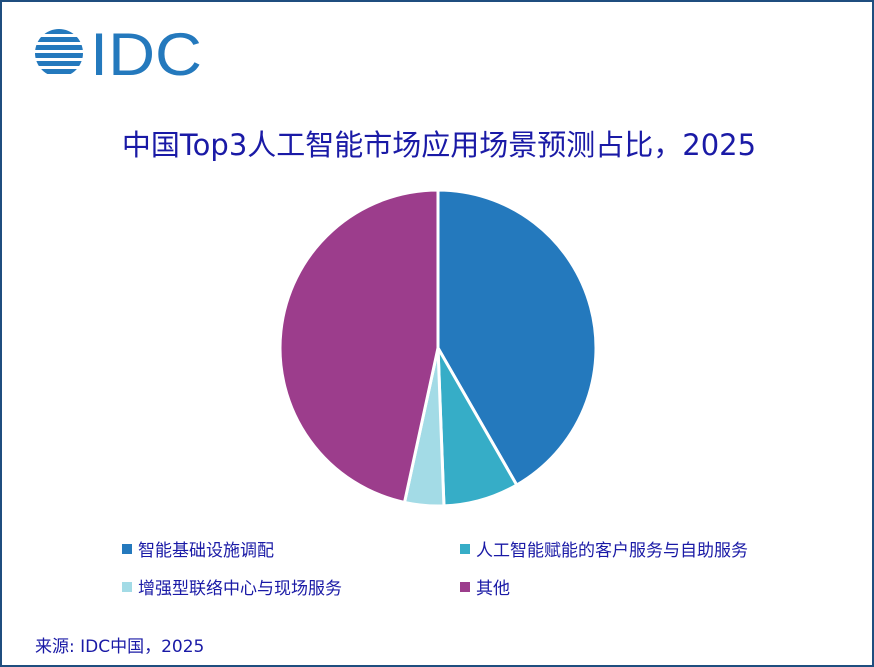  I want to click on legend-label: 人工智能赋能的客户服务与自助服务, so click(612, 551).